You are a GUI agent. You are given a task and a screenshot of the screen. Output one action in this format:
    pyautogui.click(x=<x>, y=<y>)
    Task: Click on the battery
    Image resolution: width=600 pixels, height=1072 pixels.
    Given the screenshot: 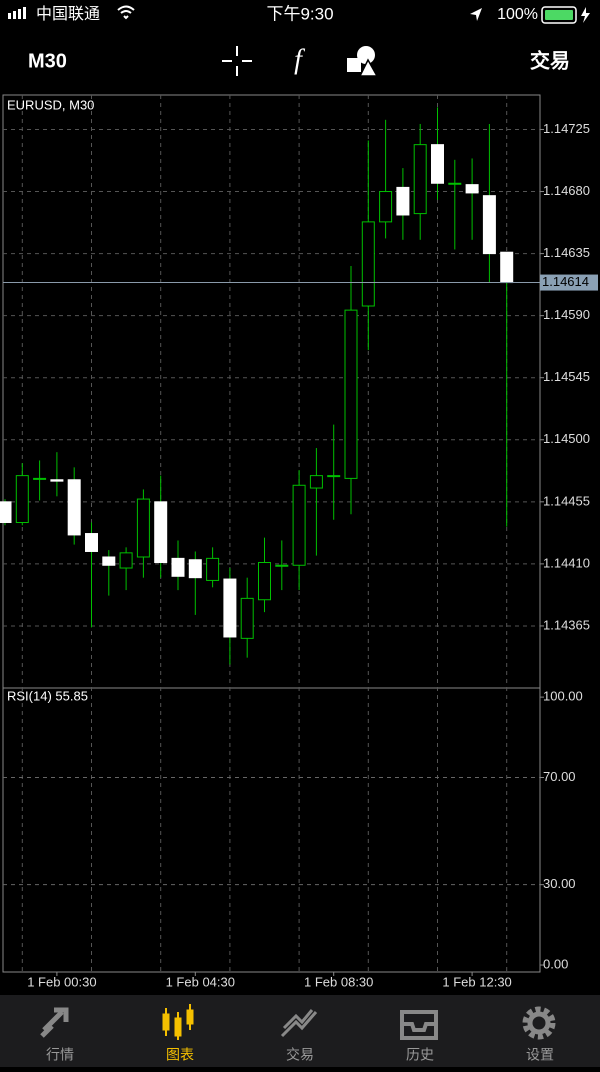 What is the action you would take?
    pyautogui.click(x=559, y=15)
    